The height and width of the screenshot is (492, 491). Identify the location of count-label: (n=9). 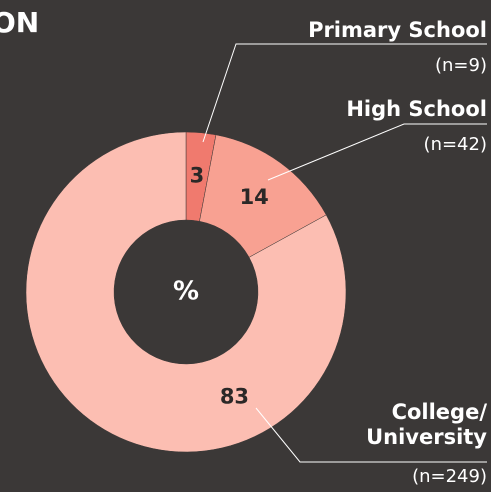
(461, 65).